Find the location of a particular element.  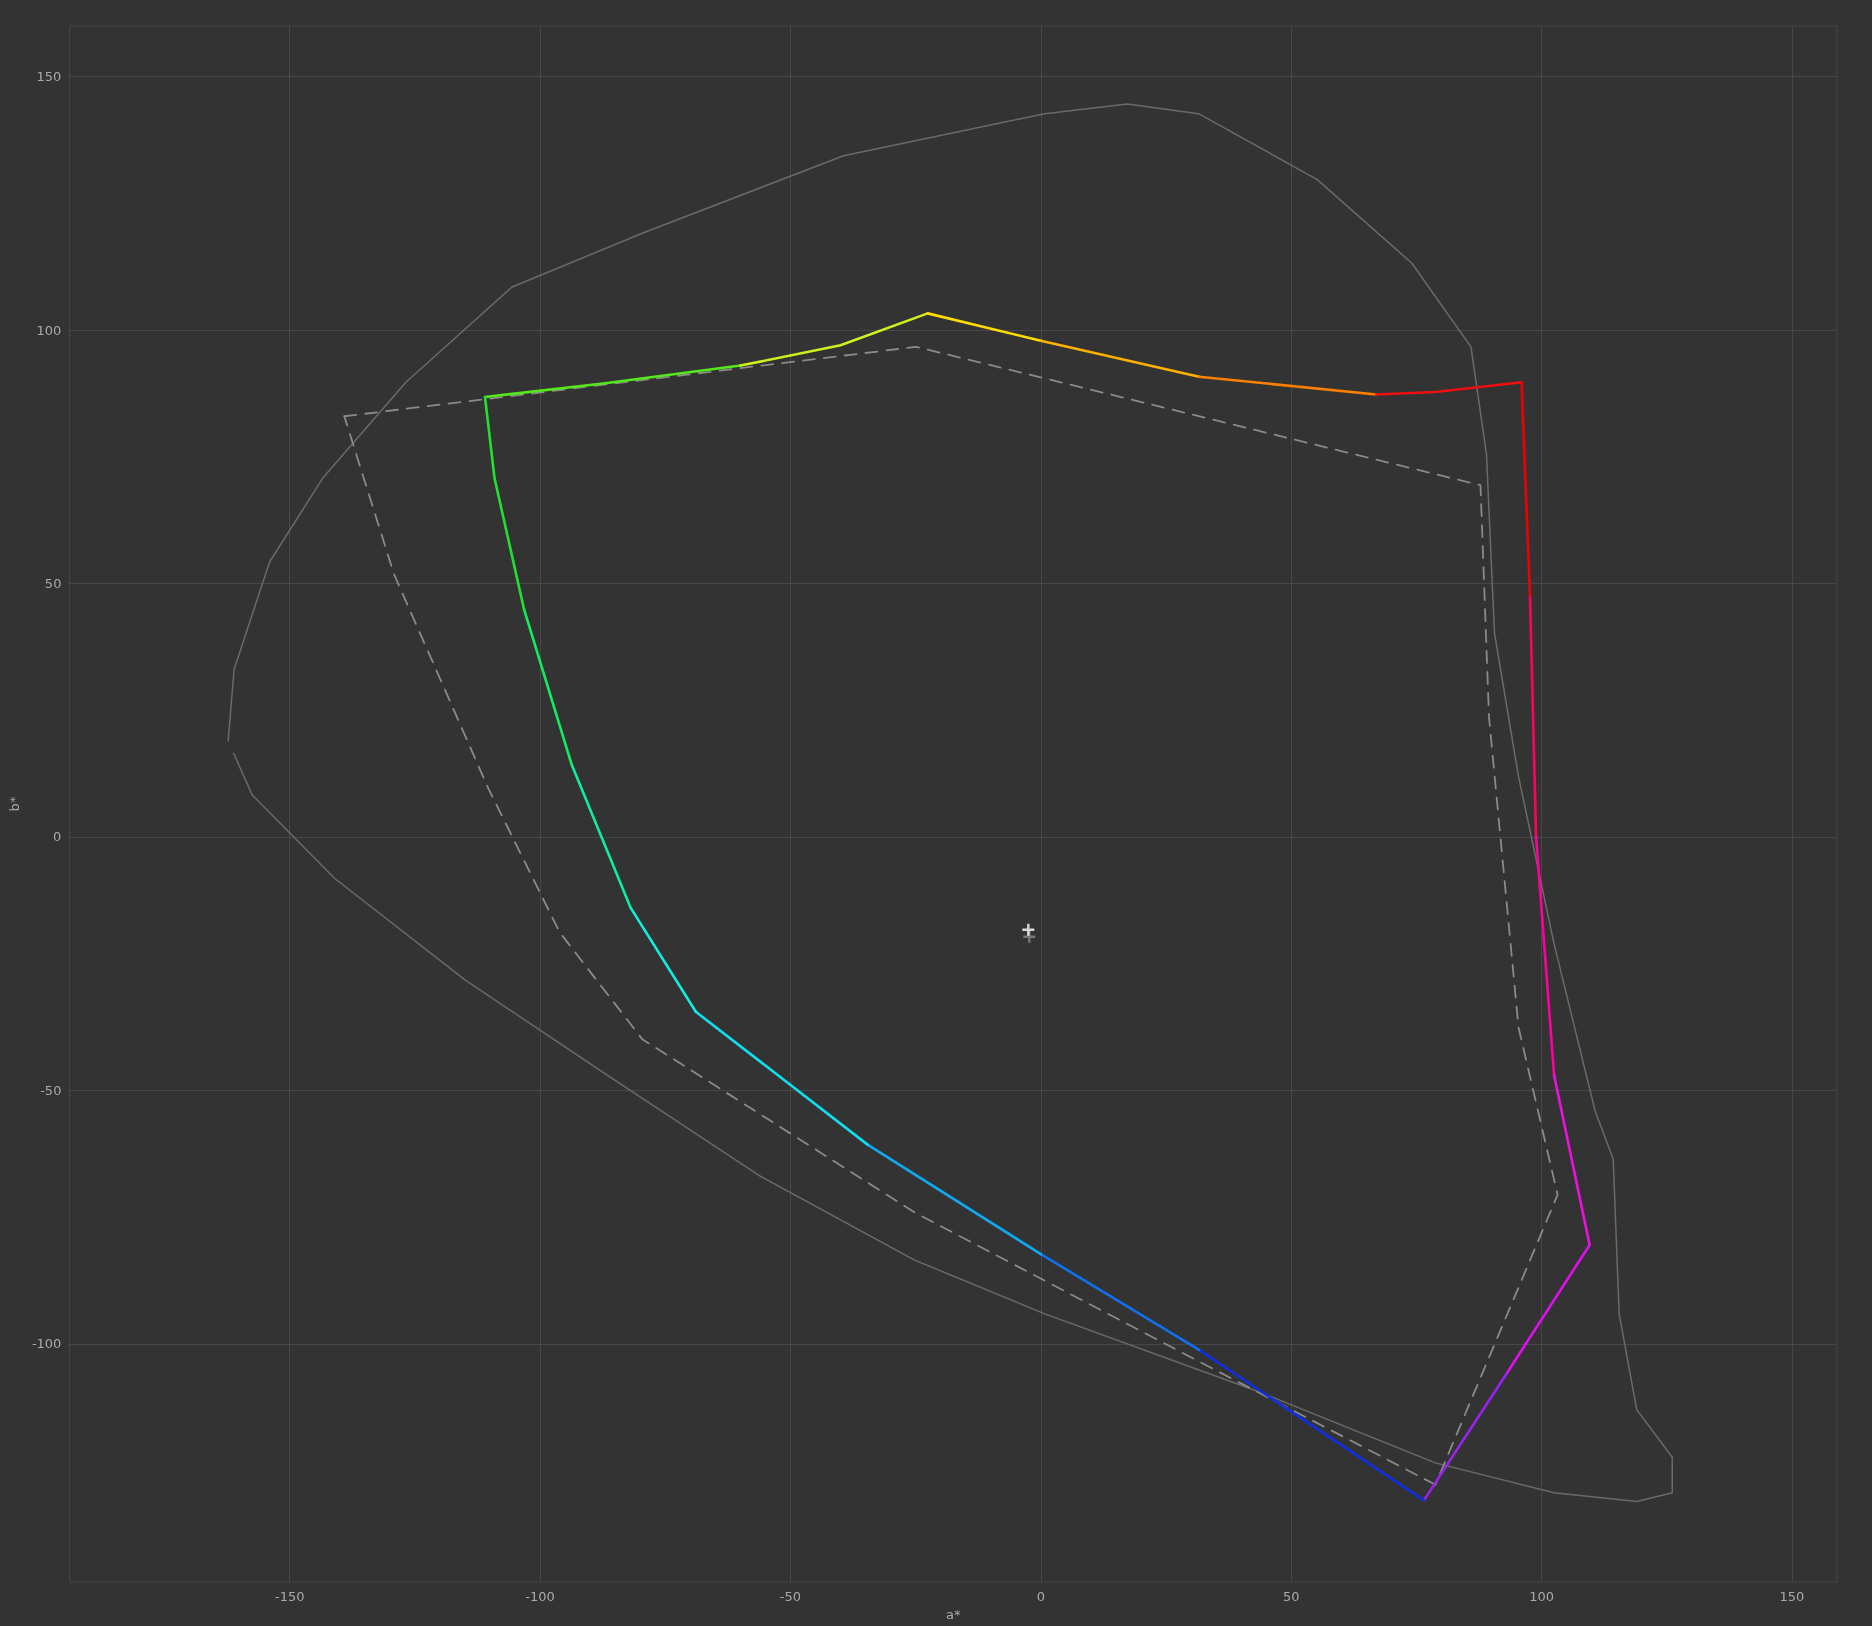

x-tick-label: 100 is located at coordinates (1541, 1596).